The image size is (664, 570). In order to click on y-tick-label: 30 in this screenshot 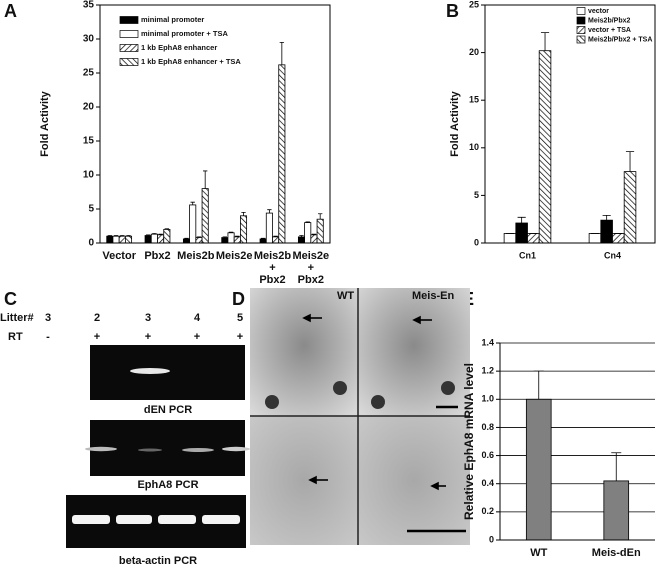, I will do `click(89, 39)`.